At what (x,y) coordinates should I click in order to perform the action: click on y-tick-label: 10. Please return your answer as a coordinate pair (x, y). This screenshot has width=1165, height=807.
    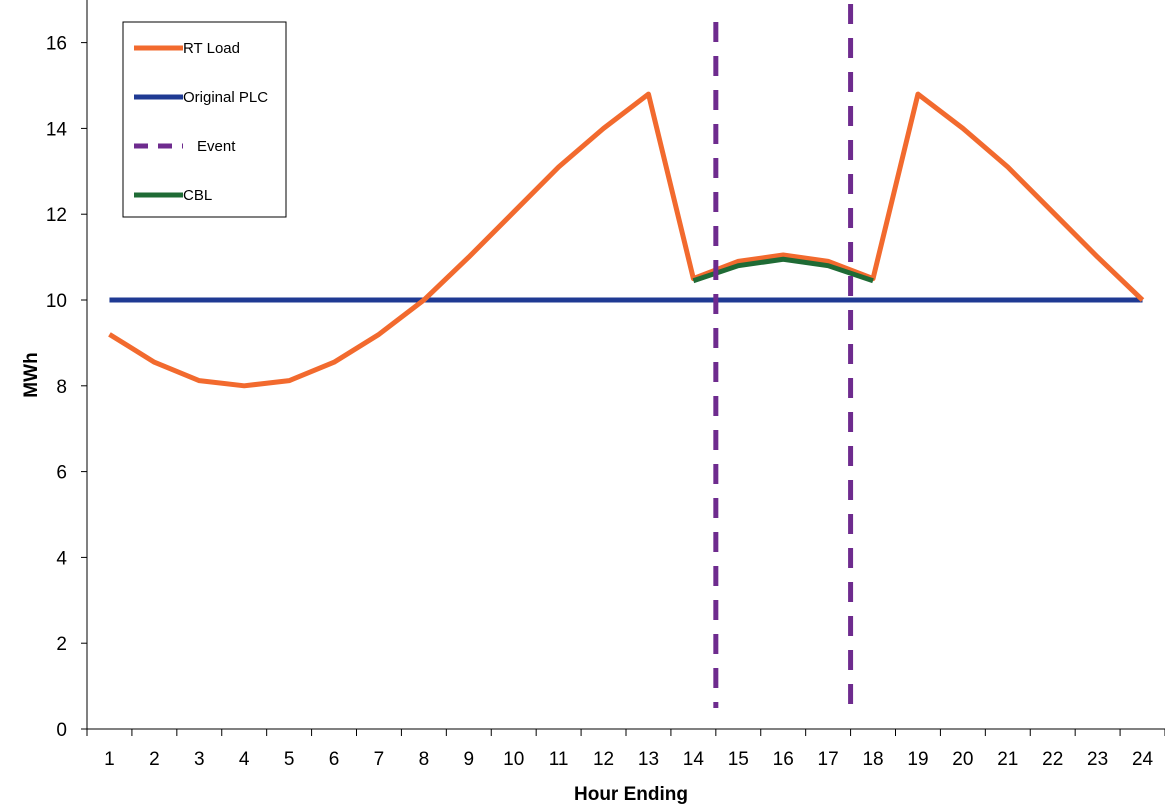
    Looking at the image, I should click on (56, 301).